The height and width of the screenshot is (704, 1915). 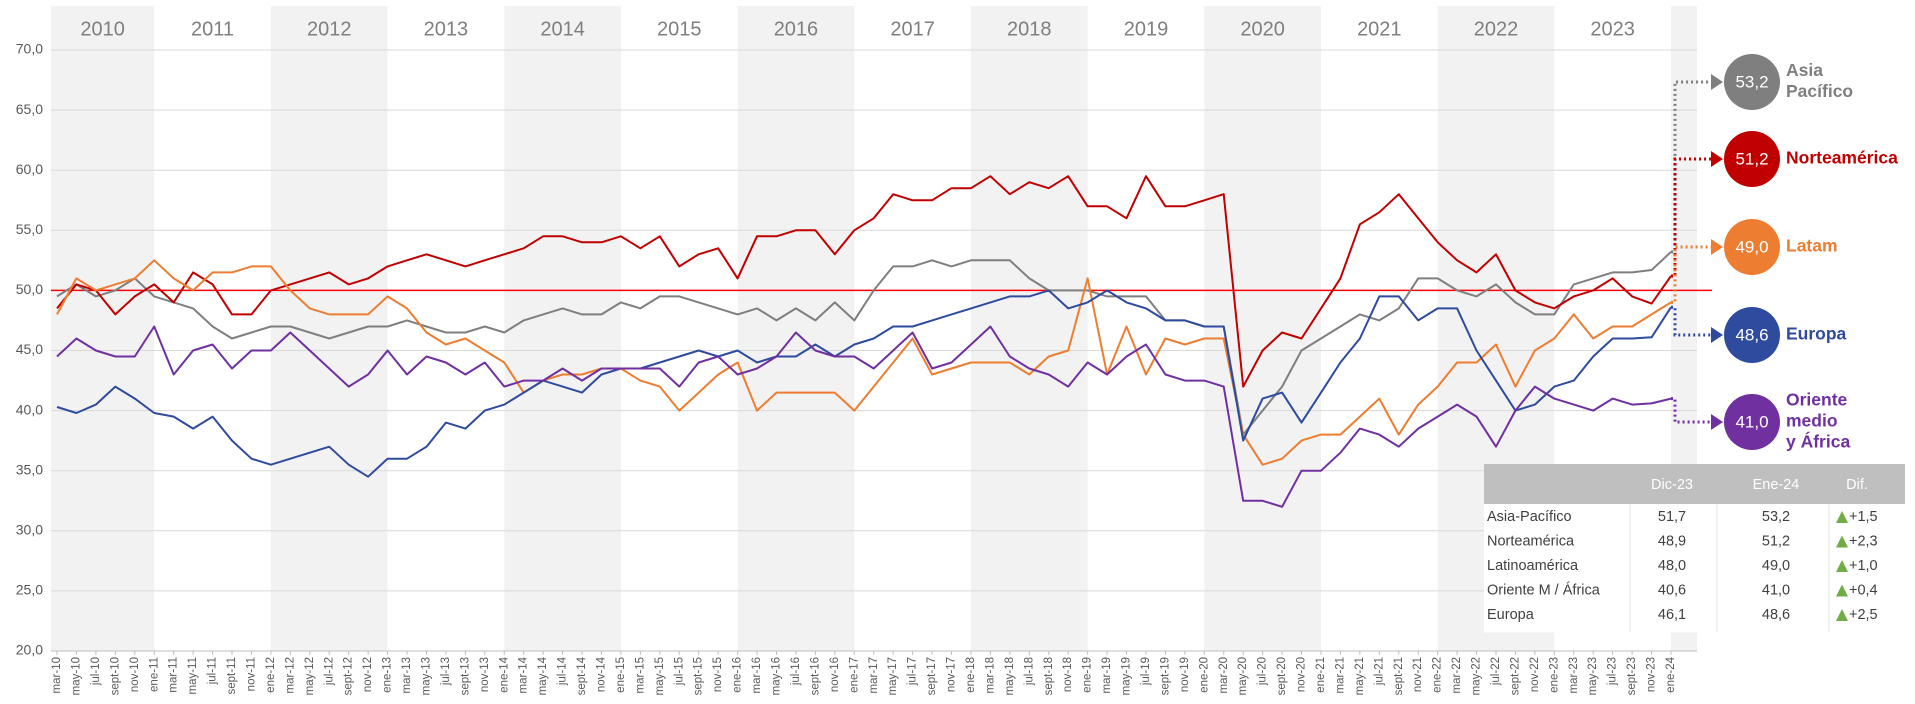 I want to click on x-tick-label: jul-23, so click(x=1613, y=671).